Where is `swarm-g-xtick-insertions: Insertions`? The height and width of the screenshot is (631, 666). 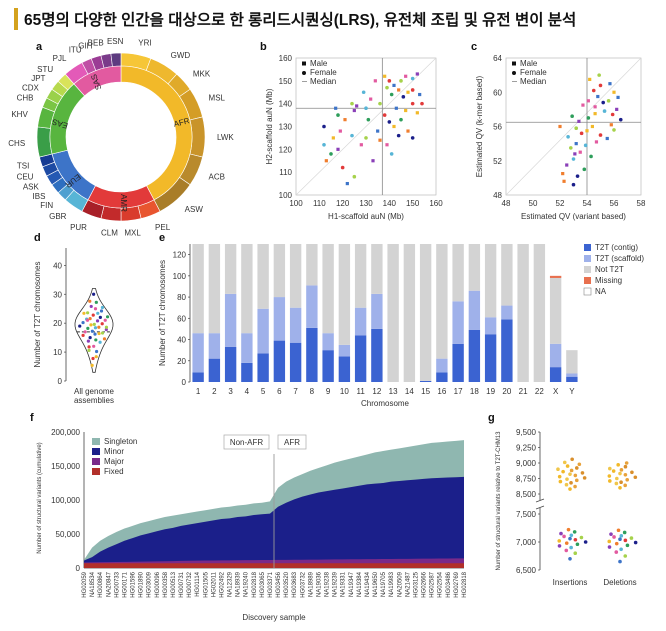 swarm-g-xtick-insertions: Insertions is located at coordinates (570, 582).